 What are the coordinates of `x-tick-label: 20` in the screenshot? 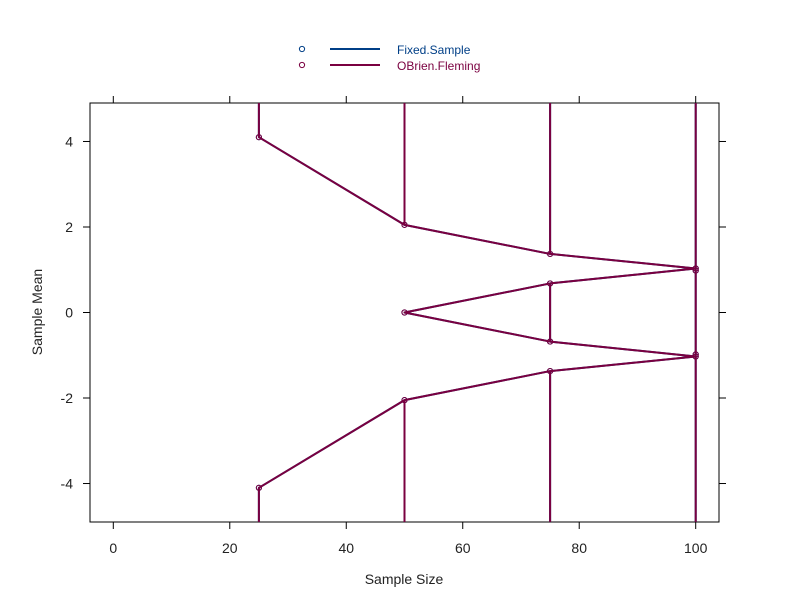 It's located at (230, 548).